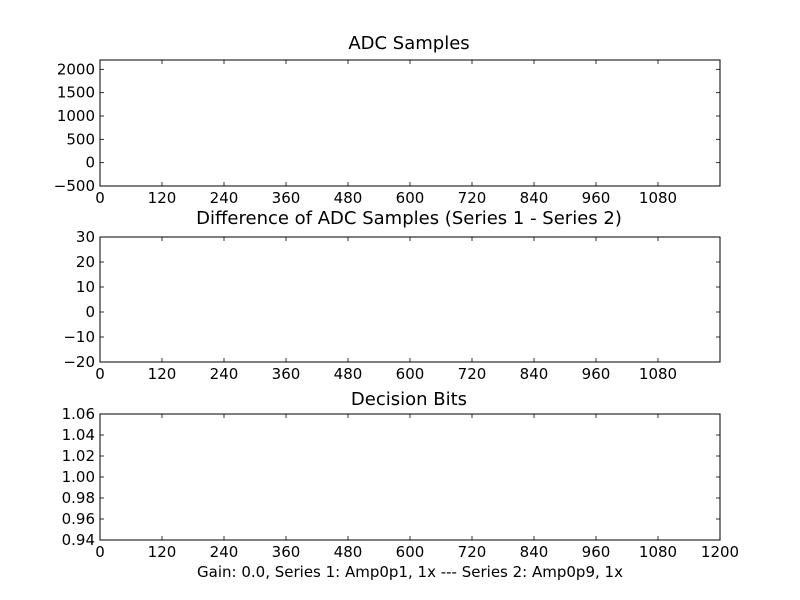 The height and width of the screenshot is (600, 800). What do you see at coordinates (79, 362) in the screenshot?
I see `diff-y-tick-label: −20` at bounding box center [79, 362].